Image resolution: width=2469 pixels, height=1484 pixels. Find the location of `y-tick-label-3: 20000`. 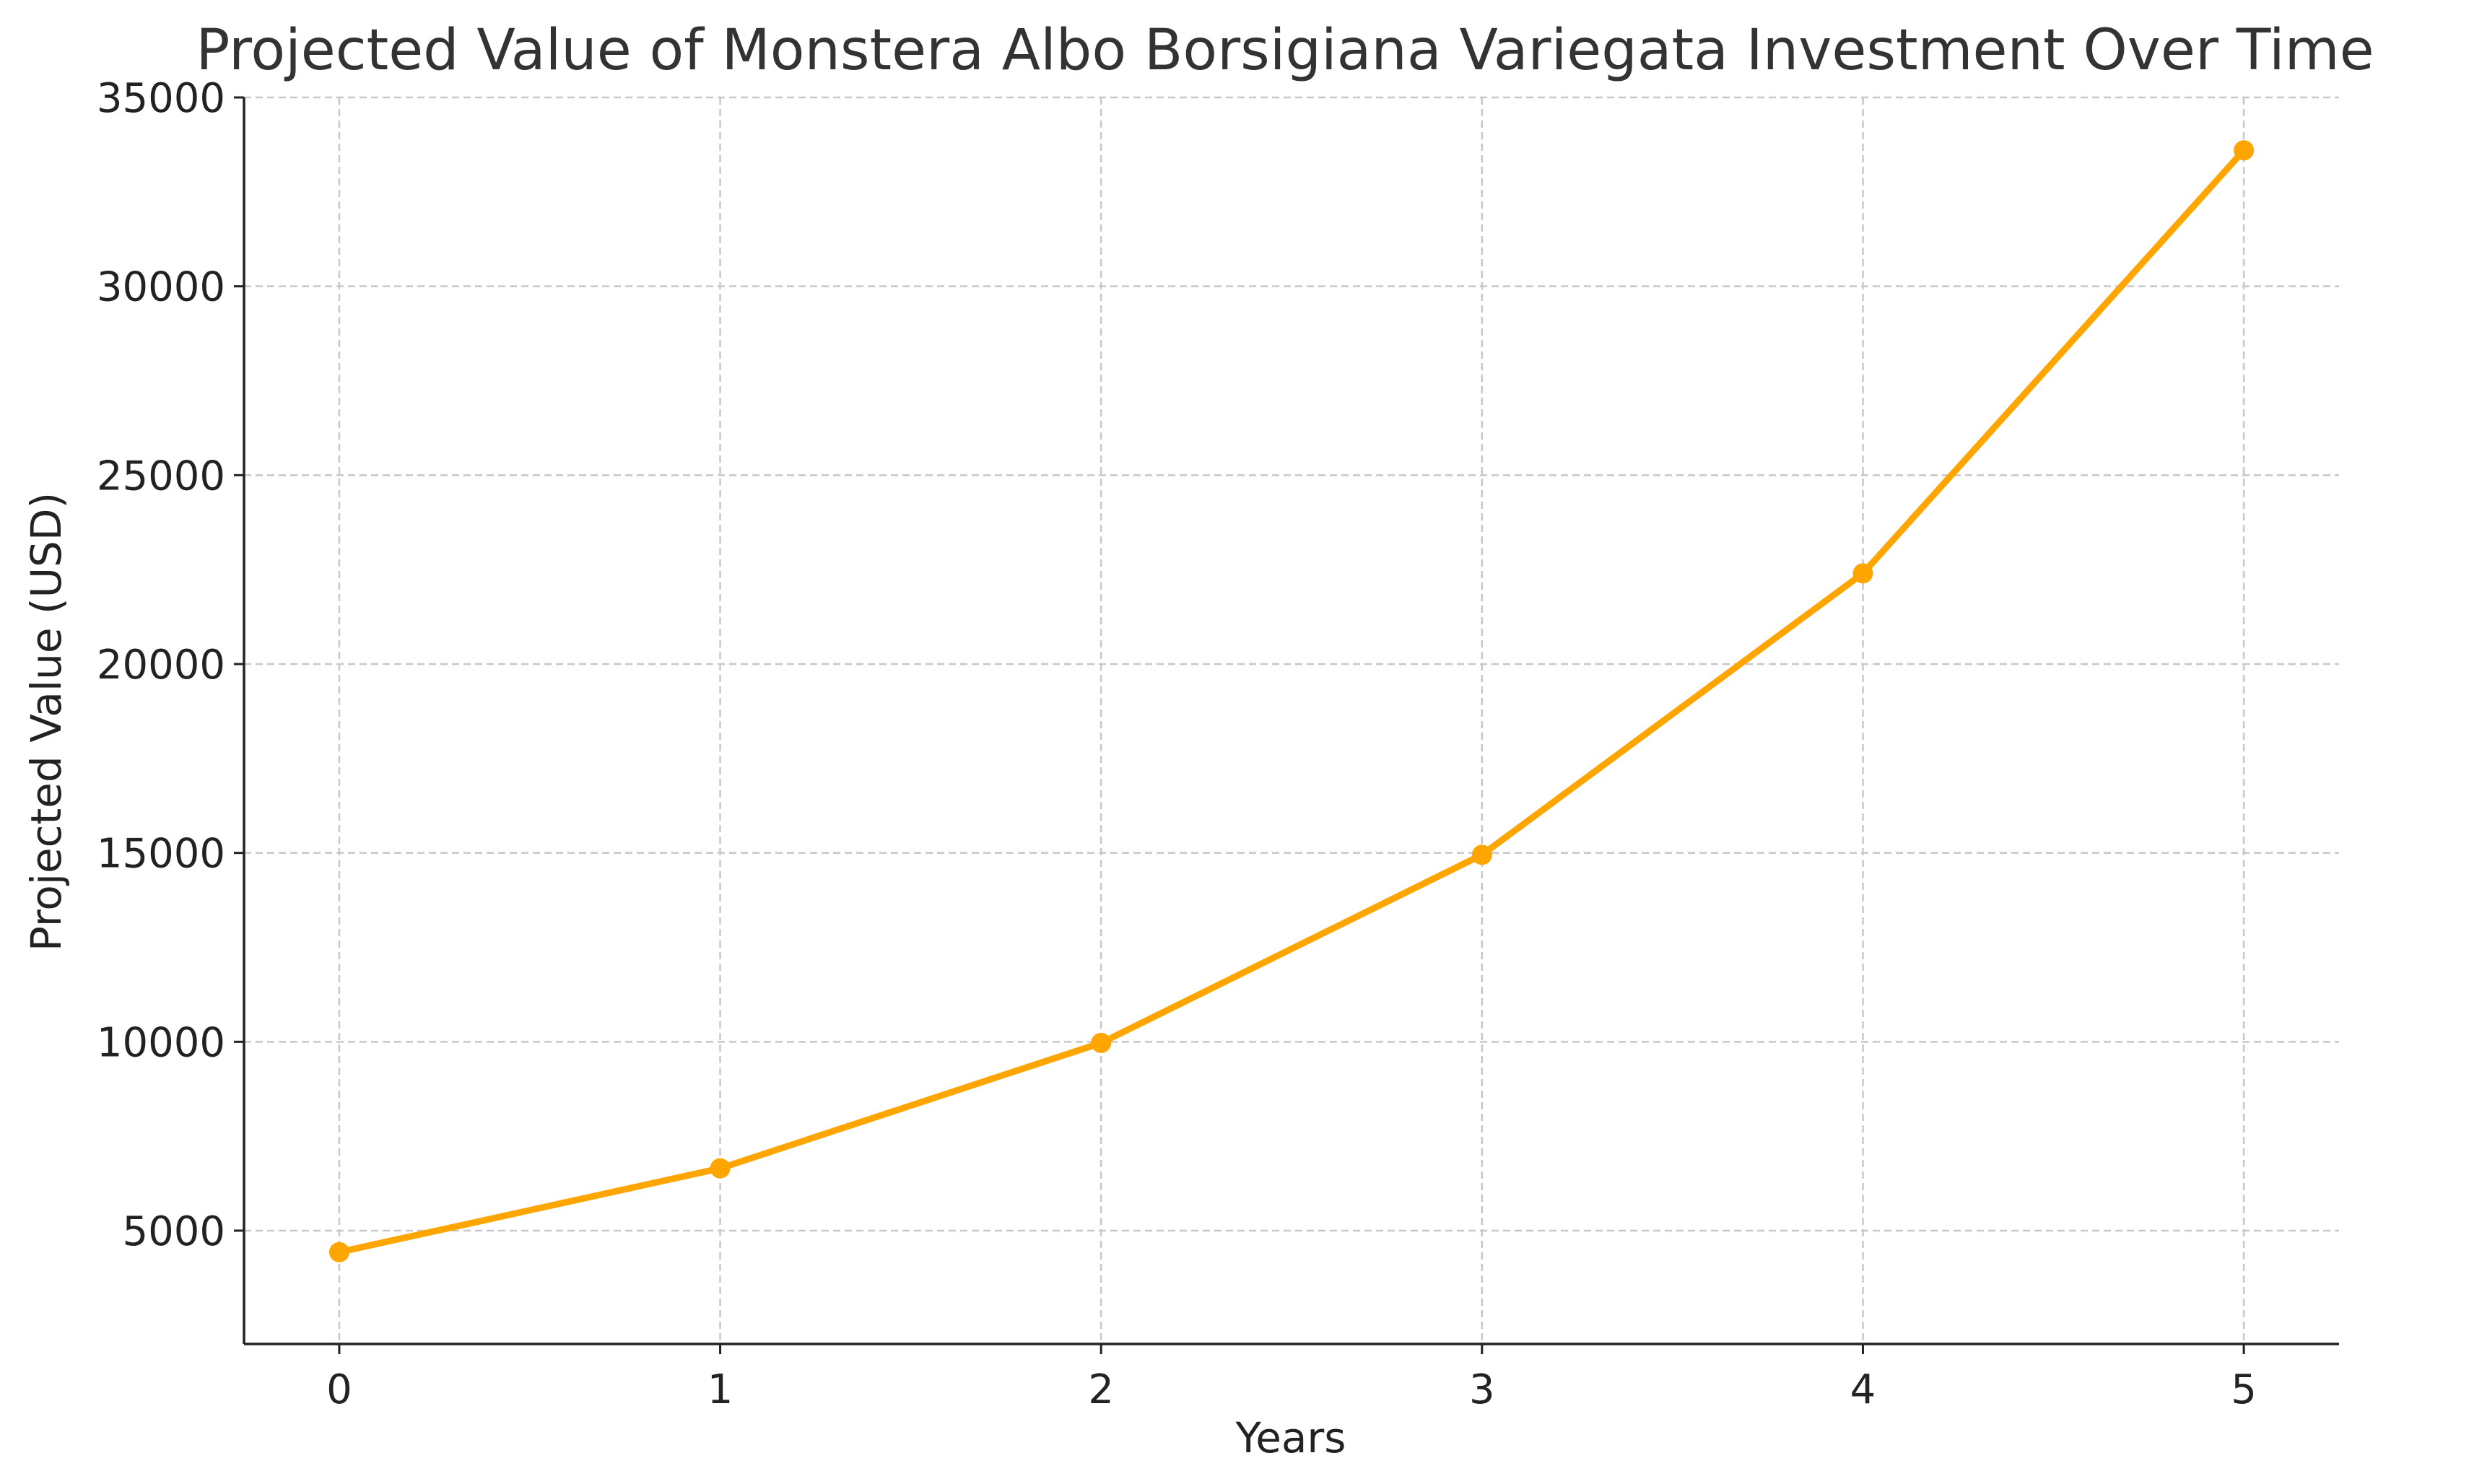

y-tick-label-3: 20000 is located at coordinates (161, 665).